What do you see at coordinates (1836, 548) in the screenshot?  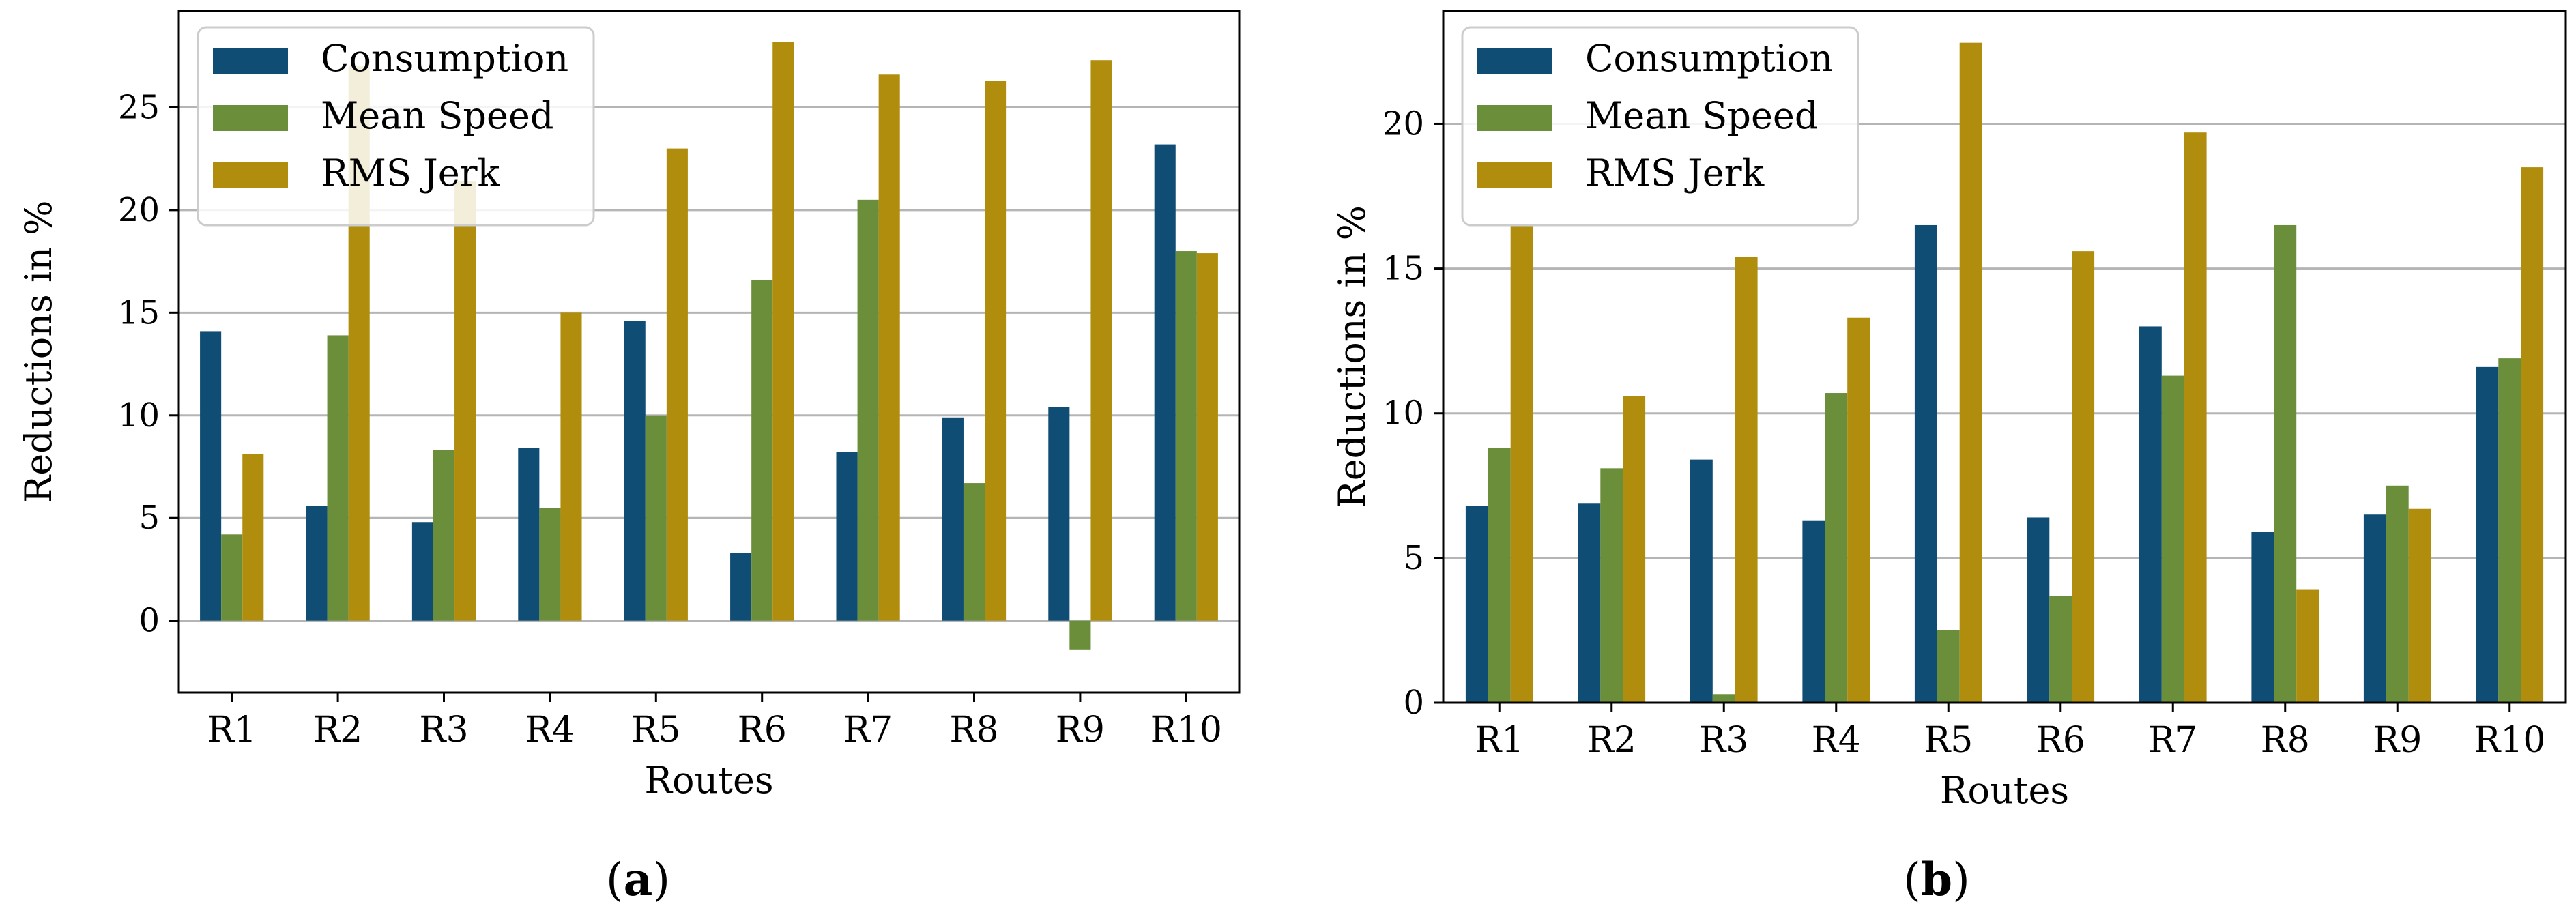 I see `bar-mean-speed-r4` at bounding box center [1836, 548].